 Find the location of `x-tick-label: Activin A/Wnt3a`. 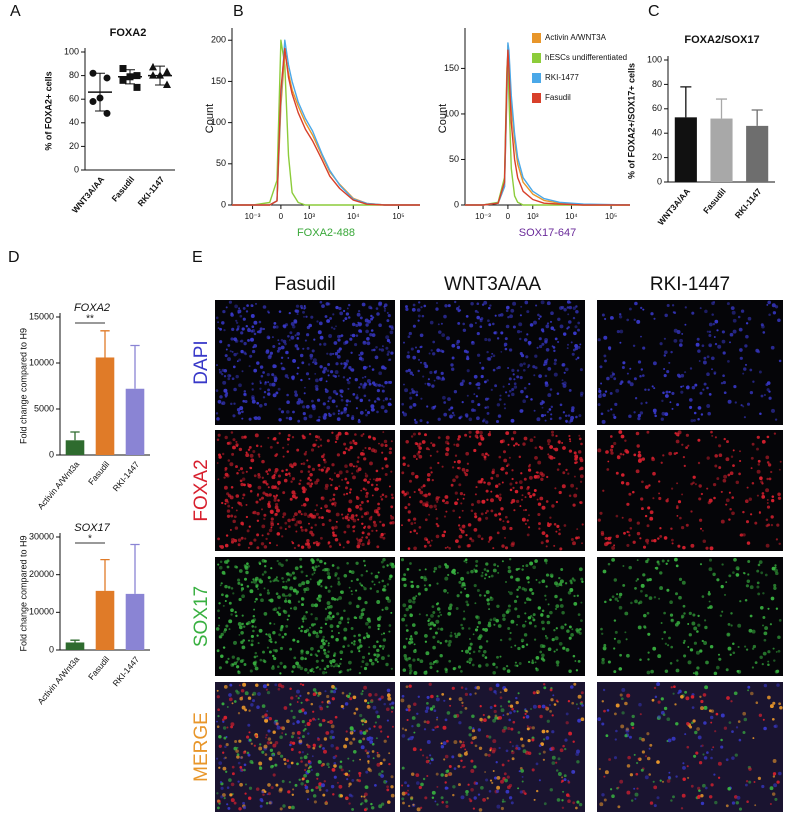

x-tick-label: Activin A/Wnt3a is located at coordinates (58, 485).